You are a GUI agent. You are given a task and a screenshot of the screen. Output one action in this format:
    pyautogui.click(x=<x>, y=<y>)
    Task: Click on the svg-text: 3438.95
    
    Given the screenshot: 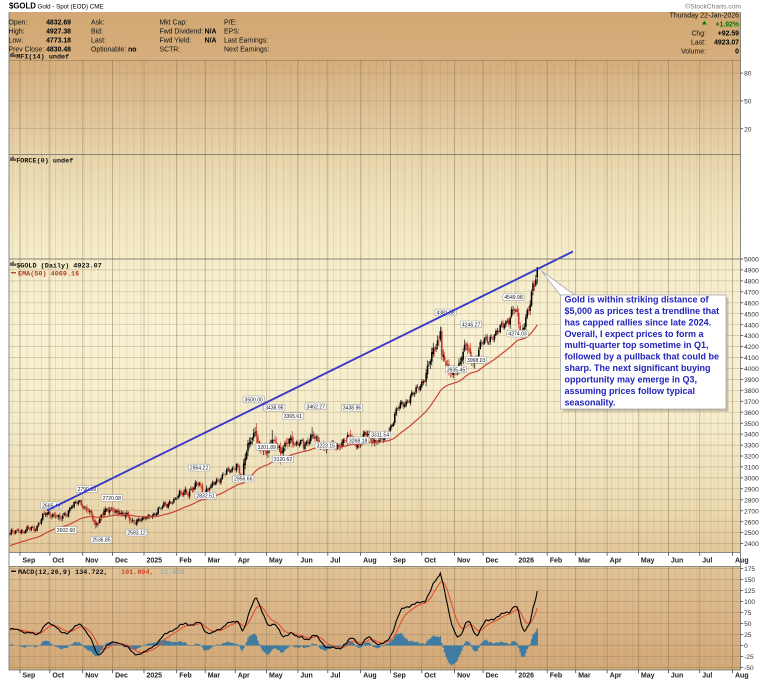 What is the action you would take?
    pyautogui.click(x=274, y=409)
    